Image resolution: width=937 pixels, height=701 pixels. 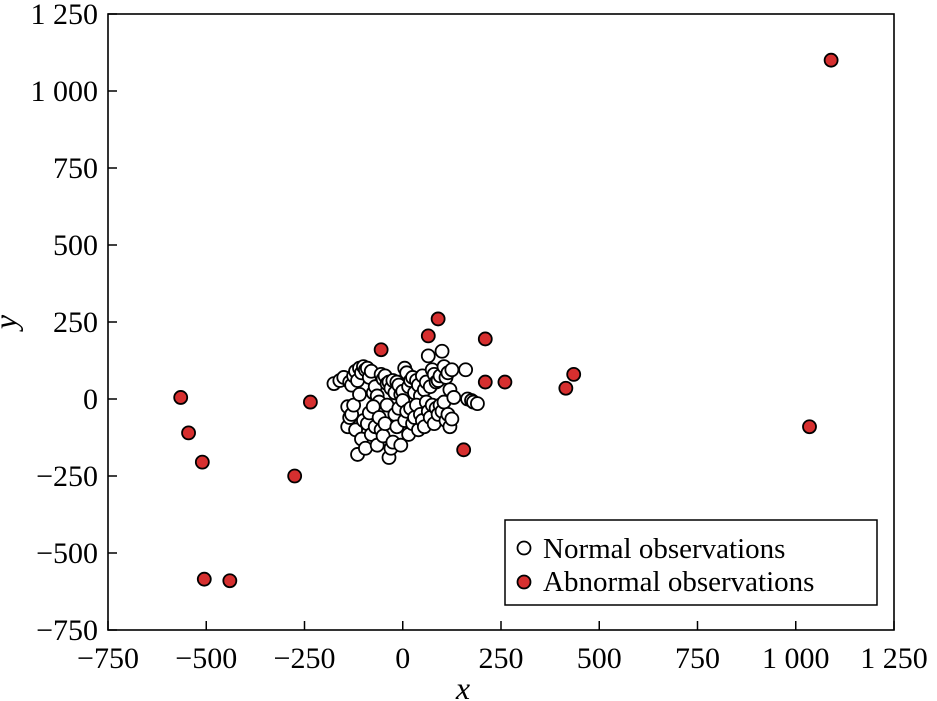 What do you see at coordinates (462, 685) in the screenshot?
I see `x-axis-title: x` at bounding box center [462, 685].